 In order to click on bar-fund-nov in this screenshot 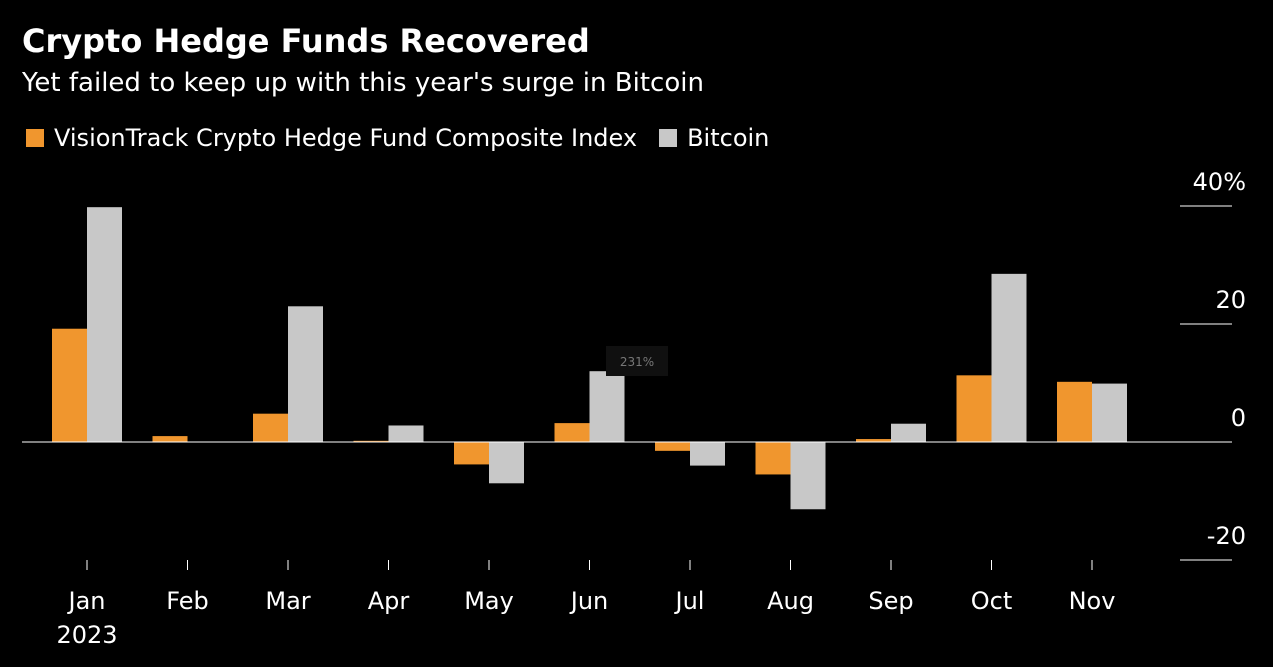, I will do `click(1074, 411)`.